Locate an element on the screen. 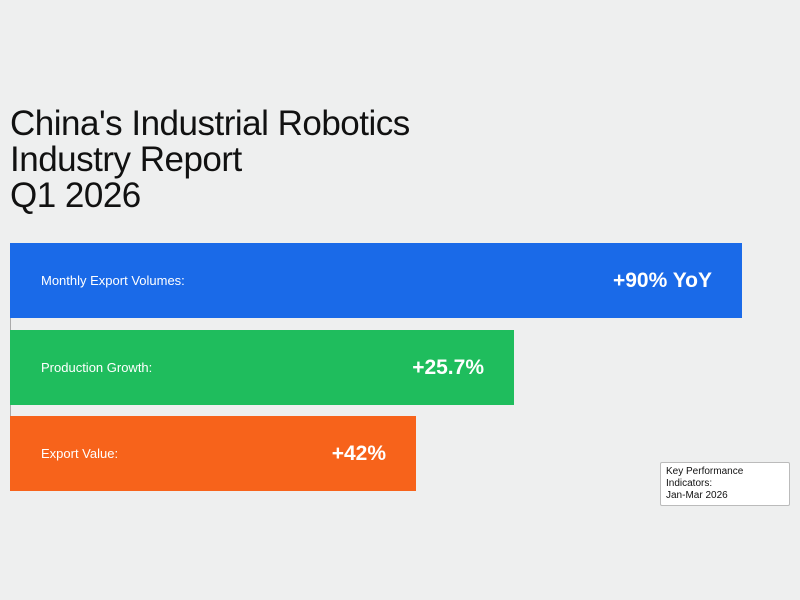 Image resolution: width=800 pixels, height=600 pixels. bar-value: +42% is located at coordinates (358, 453).